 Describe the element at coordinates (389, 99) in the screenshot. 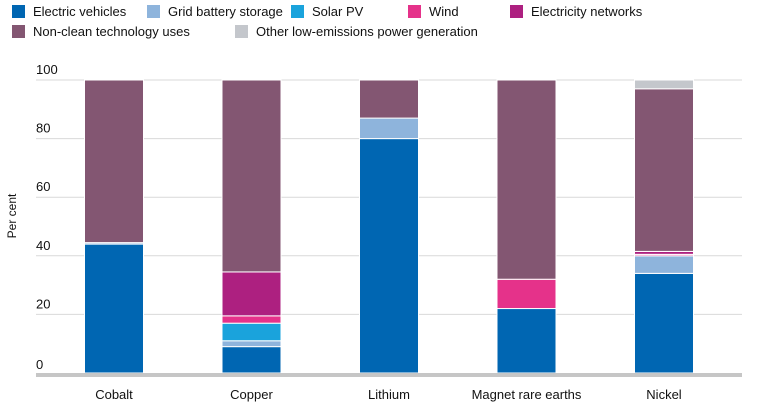

I see `bar-lithium-non-clean-technology-uses` at that location.